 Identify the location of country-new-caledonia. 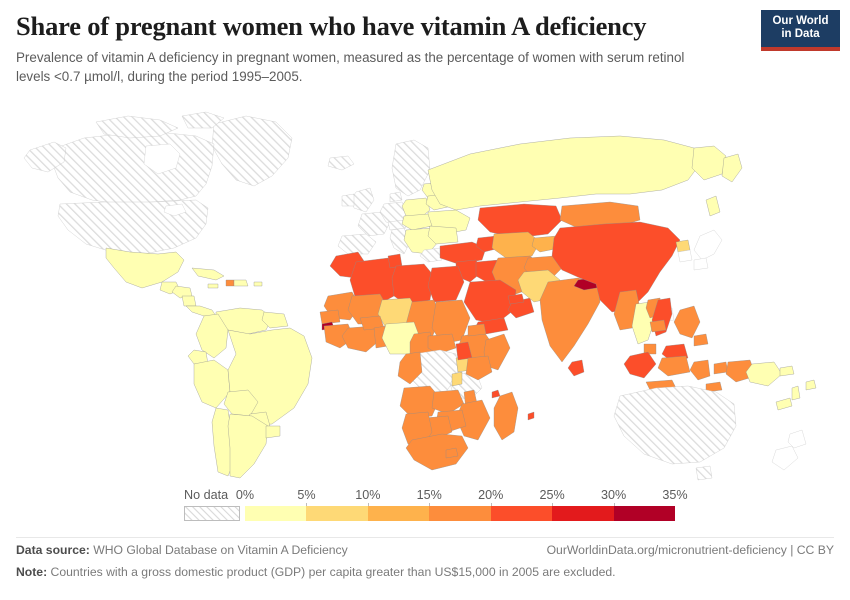
(784, 404).